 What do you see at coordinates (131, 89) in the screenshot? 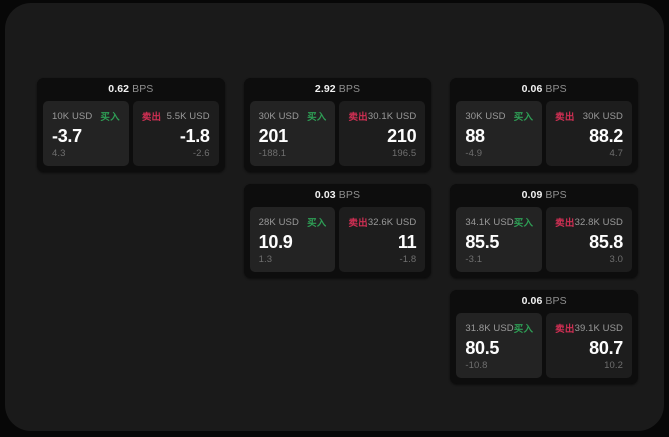
I see `card-bps-header: 0.62 BPS` at bounding box center [131, 89].